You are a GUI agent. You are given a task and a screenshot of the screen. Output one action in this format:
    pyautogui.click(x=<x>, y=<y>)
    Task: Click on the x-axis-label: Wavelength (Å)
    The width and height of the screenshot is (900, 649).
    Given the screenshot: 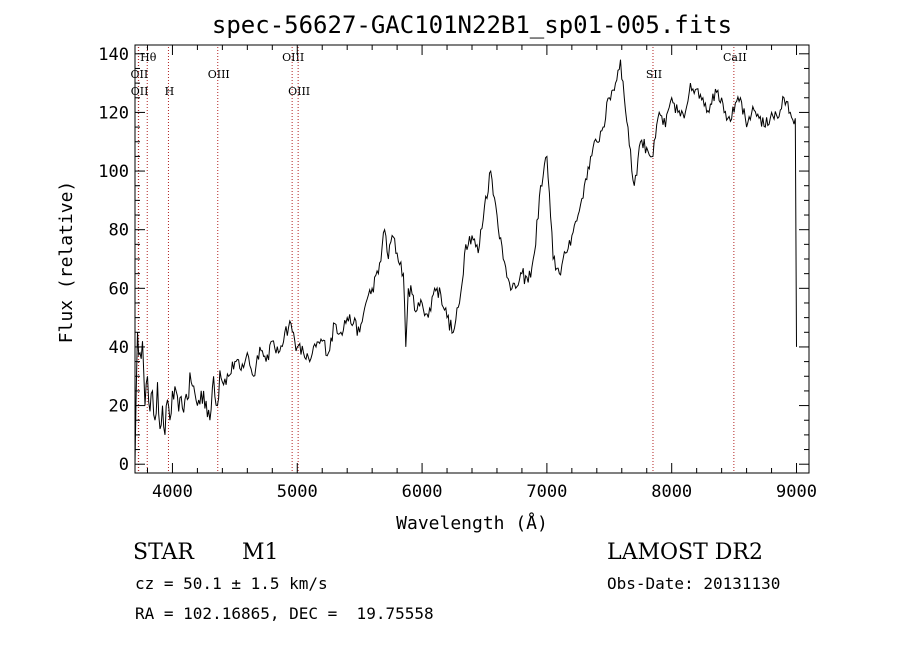 What is the action you would take?
    pyautogui.click(x=472, y=523)
    